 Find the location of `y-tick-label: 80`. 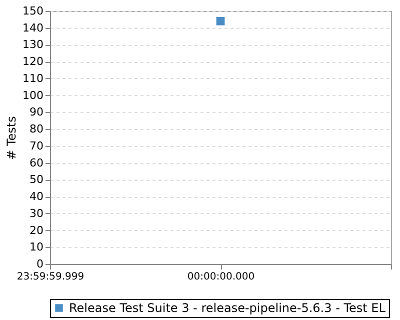

y-tick-label: 80 is located at coordinates (37, 129).